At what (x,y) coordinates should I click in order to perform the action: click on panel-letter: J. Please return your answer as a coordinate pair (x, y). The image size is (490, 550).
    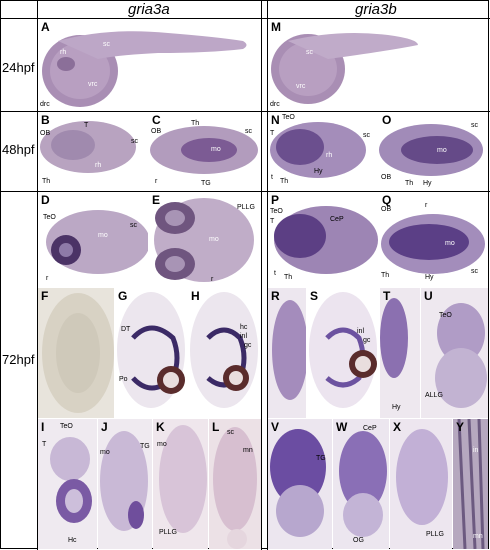
    Looking at the image, I should click on (104, 427).